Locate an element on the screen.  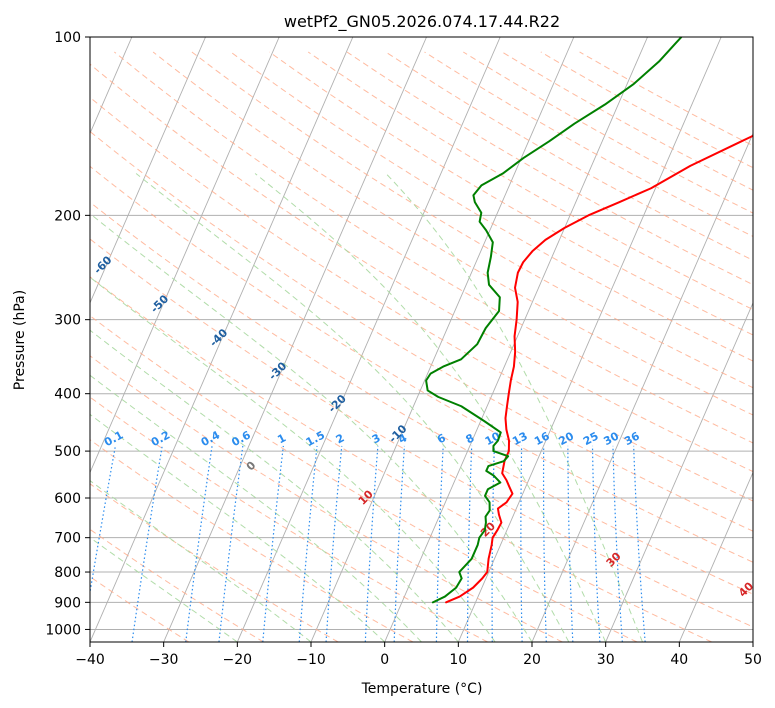
mixing-ratio-label: 3 is located at coordinates (376, 438).